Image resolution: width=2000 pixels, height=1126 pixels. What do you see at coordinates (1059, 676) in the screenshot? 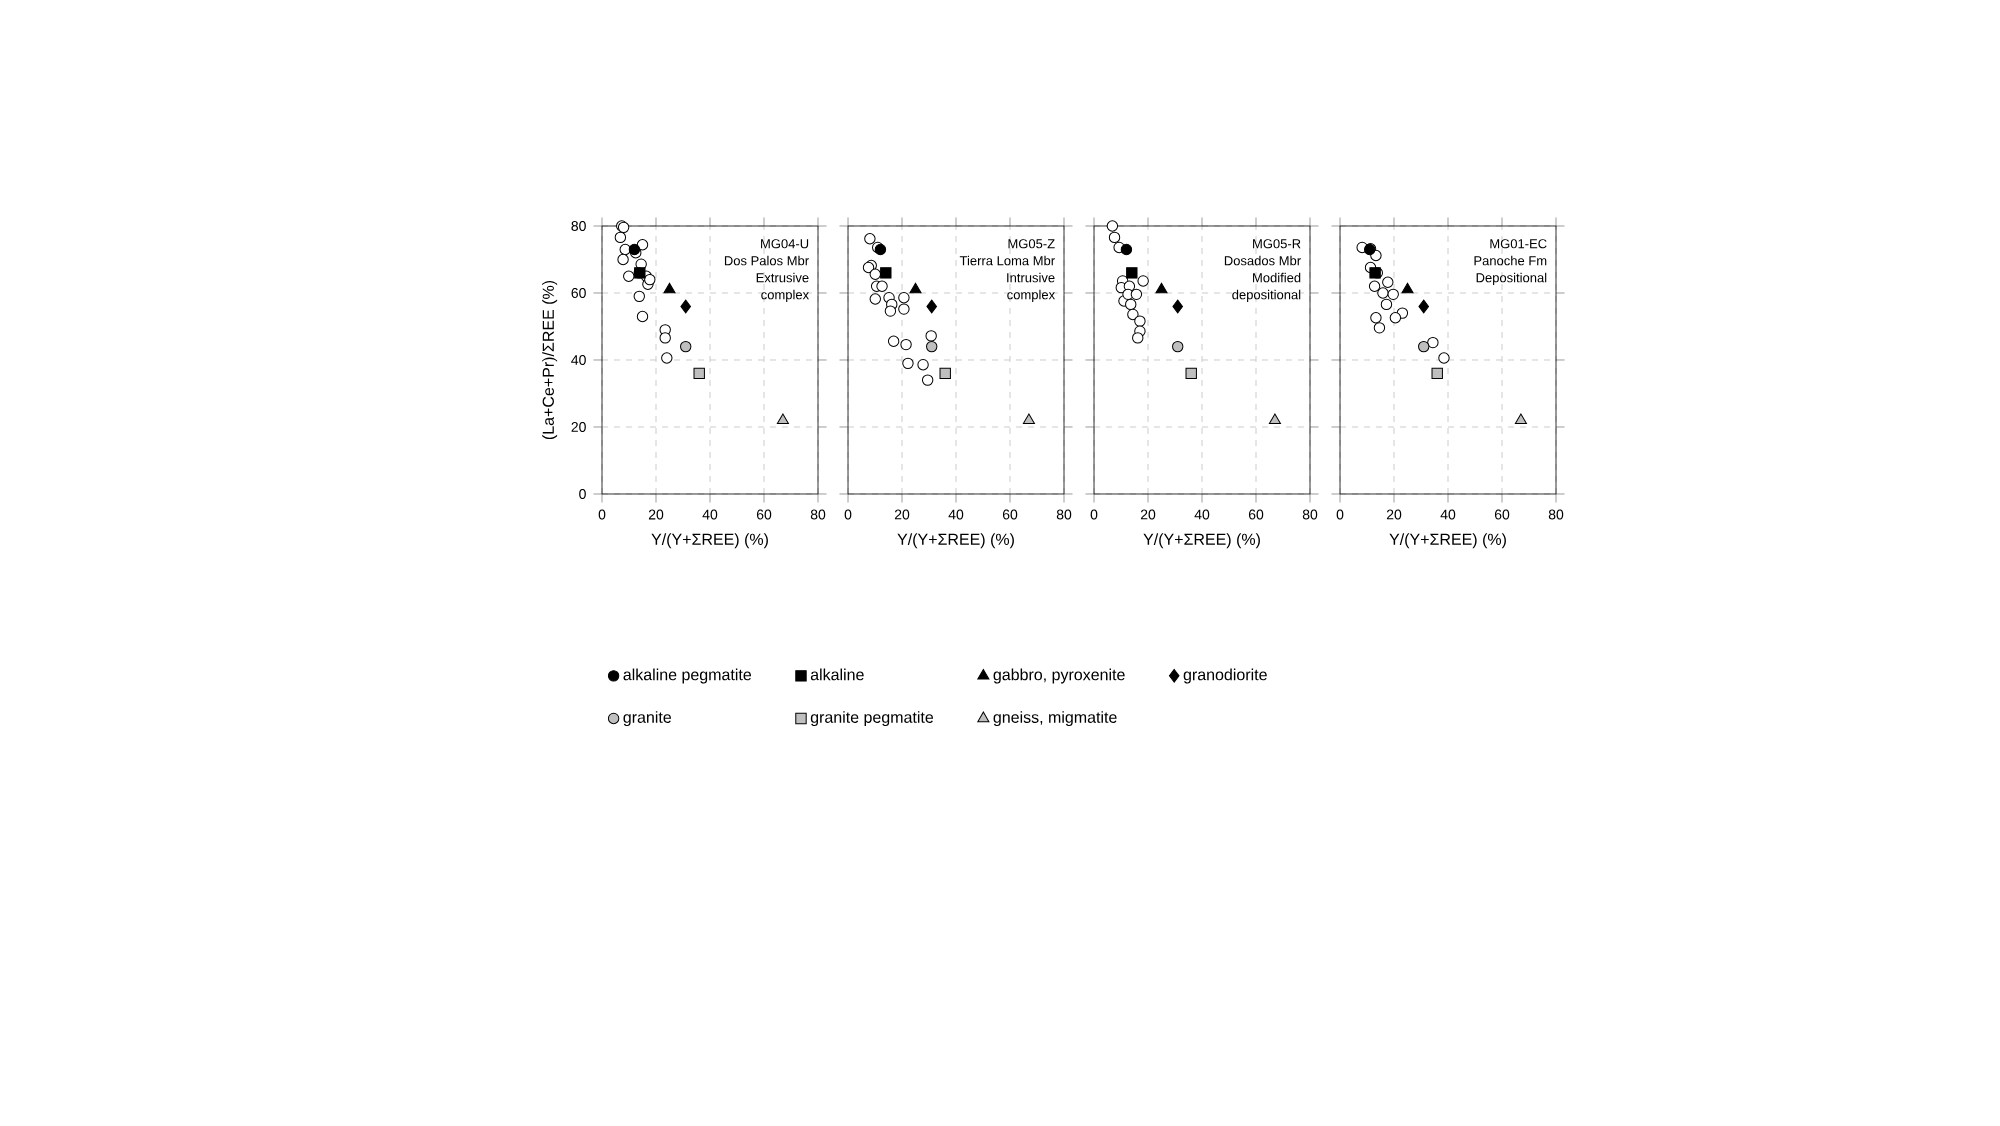
I see `legend-label: gabbro, pyroxenite` at bounding box center [1059, 676].